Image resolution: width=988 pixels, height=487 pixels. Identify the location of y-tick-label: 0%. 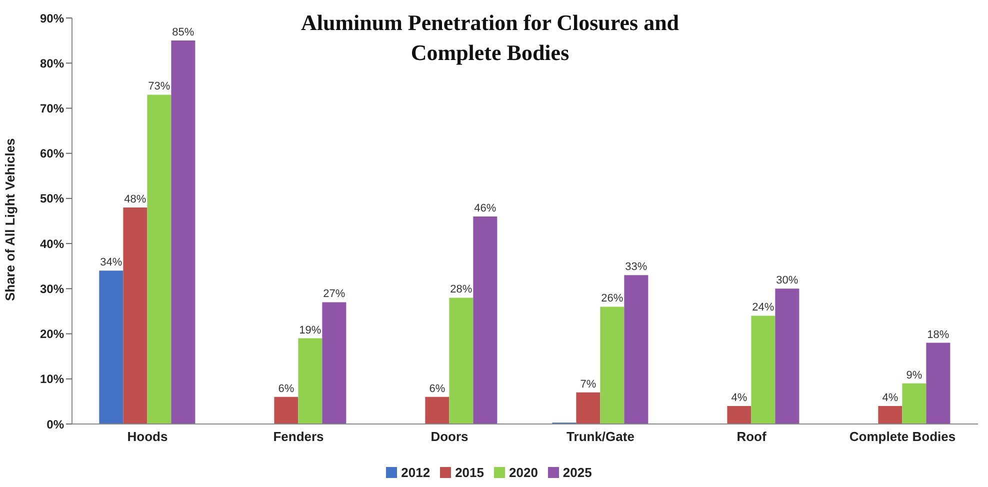
(55, 424).